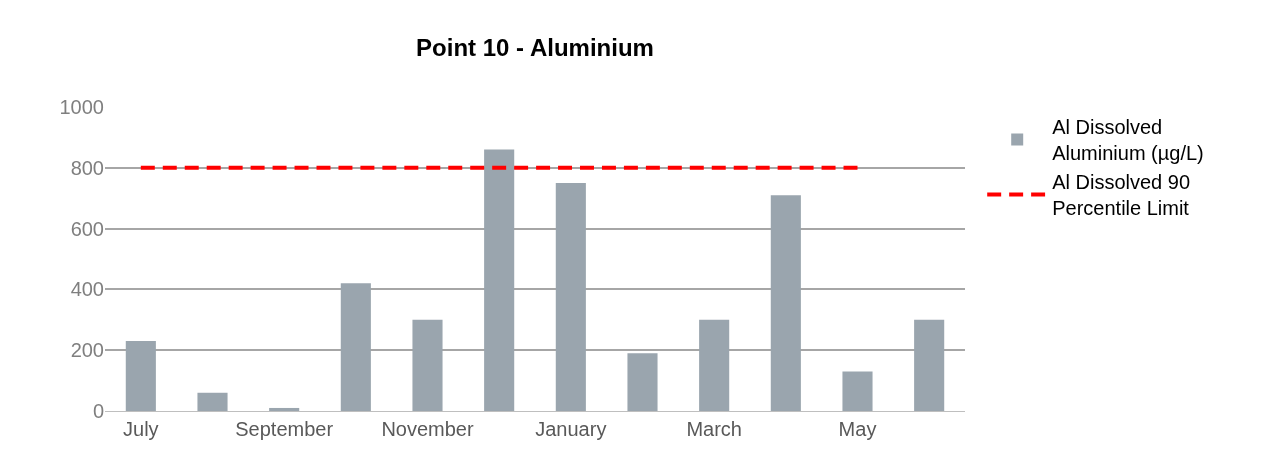 Image resolution: width=1278 pixels, height=475 pixels. I want to click on y-tick-label: 400, so click(87, 289).